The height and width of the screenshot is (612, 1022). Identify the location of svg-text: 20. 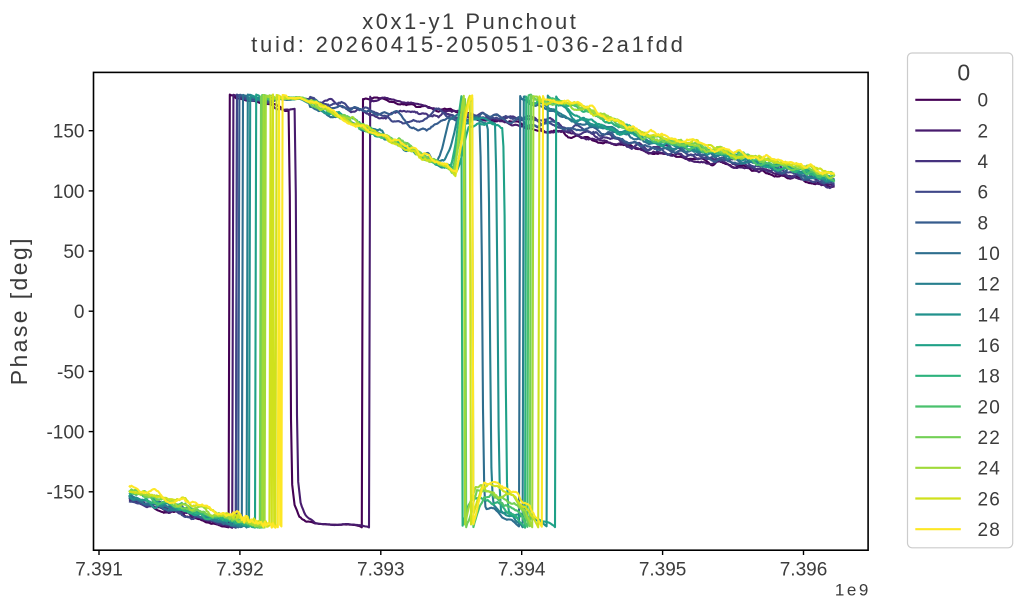
(990, 407).